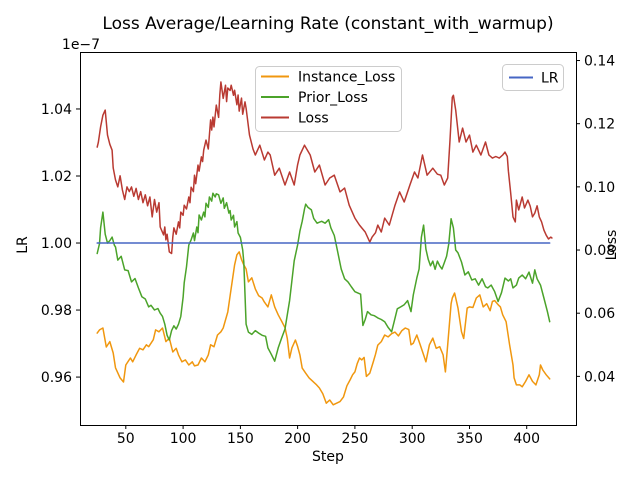 This screenshot has width=640, height=480. What do you see at coordinates (346, 78) in the screenshot?
I see `legend-label-instance-loss: Instance_Loss` at bounding box center [346, 78].